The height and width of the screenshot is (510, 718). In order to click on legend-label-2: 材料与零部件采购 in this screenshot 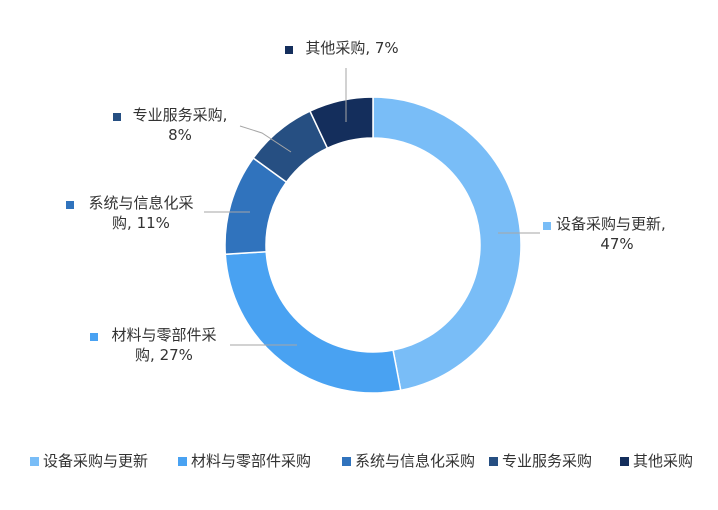, I will do `click(251, 461)`.